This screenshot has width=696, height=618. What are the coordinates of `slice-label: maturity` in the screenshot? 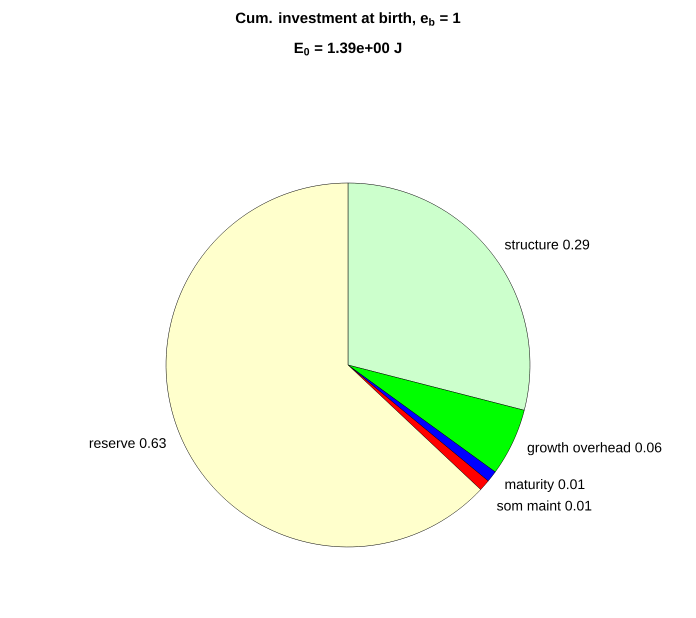 It's located at (529, 485).